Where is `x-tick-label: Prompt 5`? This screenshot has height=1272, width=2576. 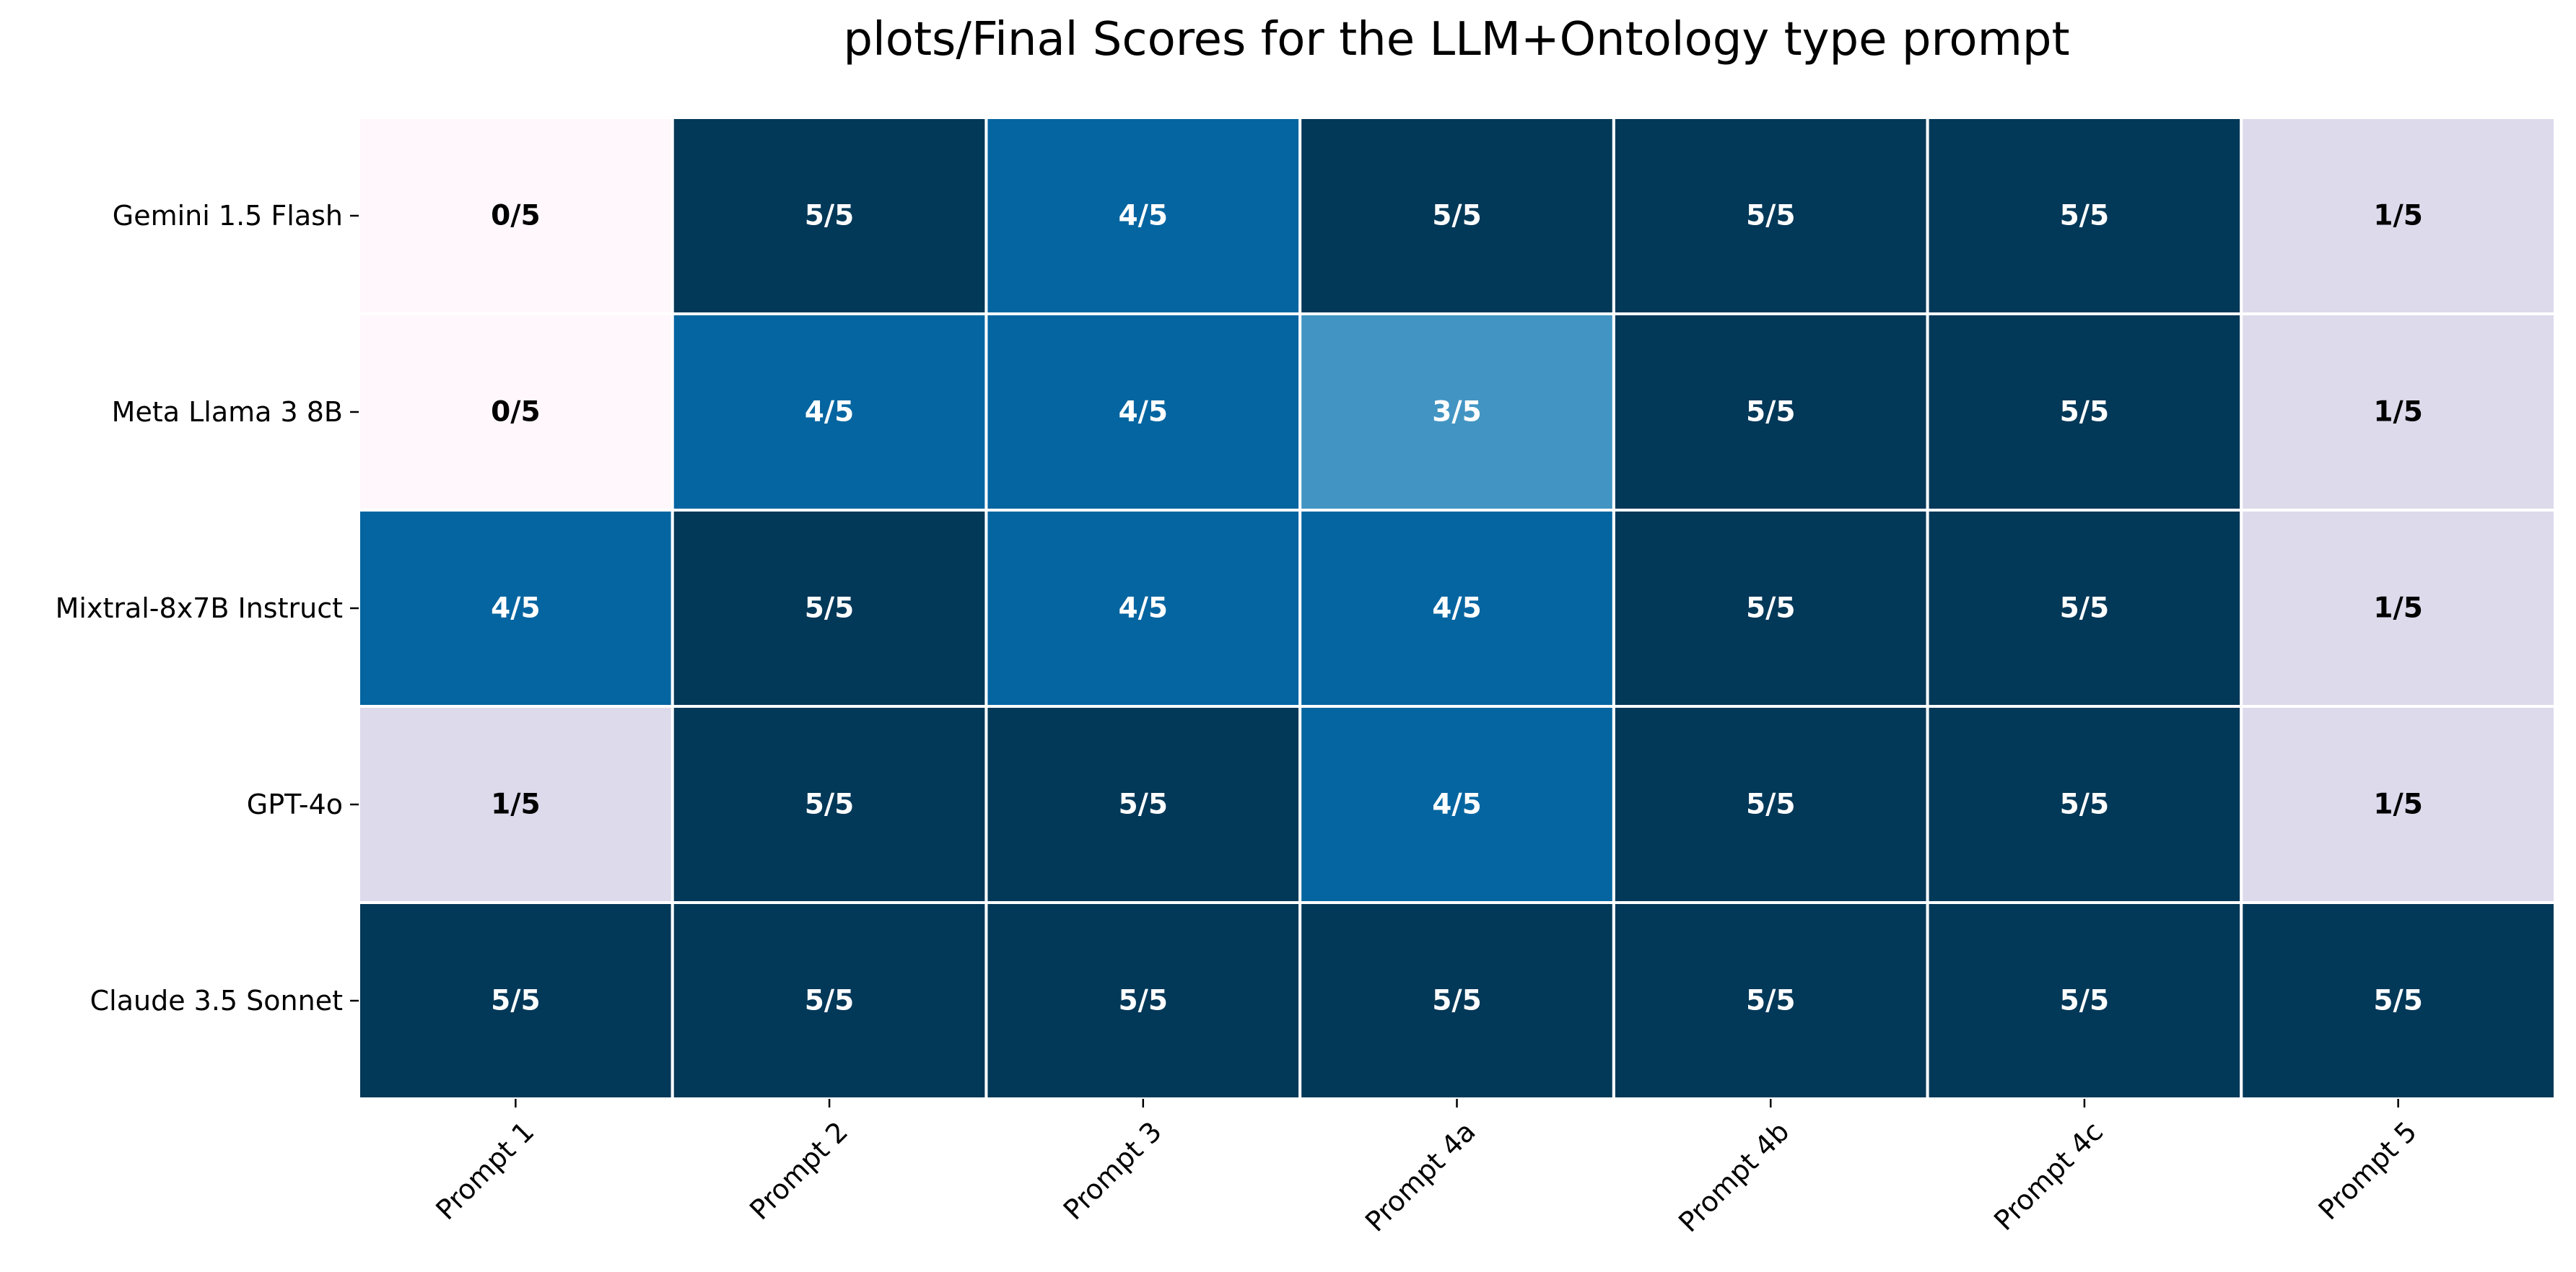
x-tick-label: Prompt 5 is located at coordinates (2368, 1171).